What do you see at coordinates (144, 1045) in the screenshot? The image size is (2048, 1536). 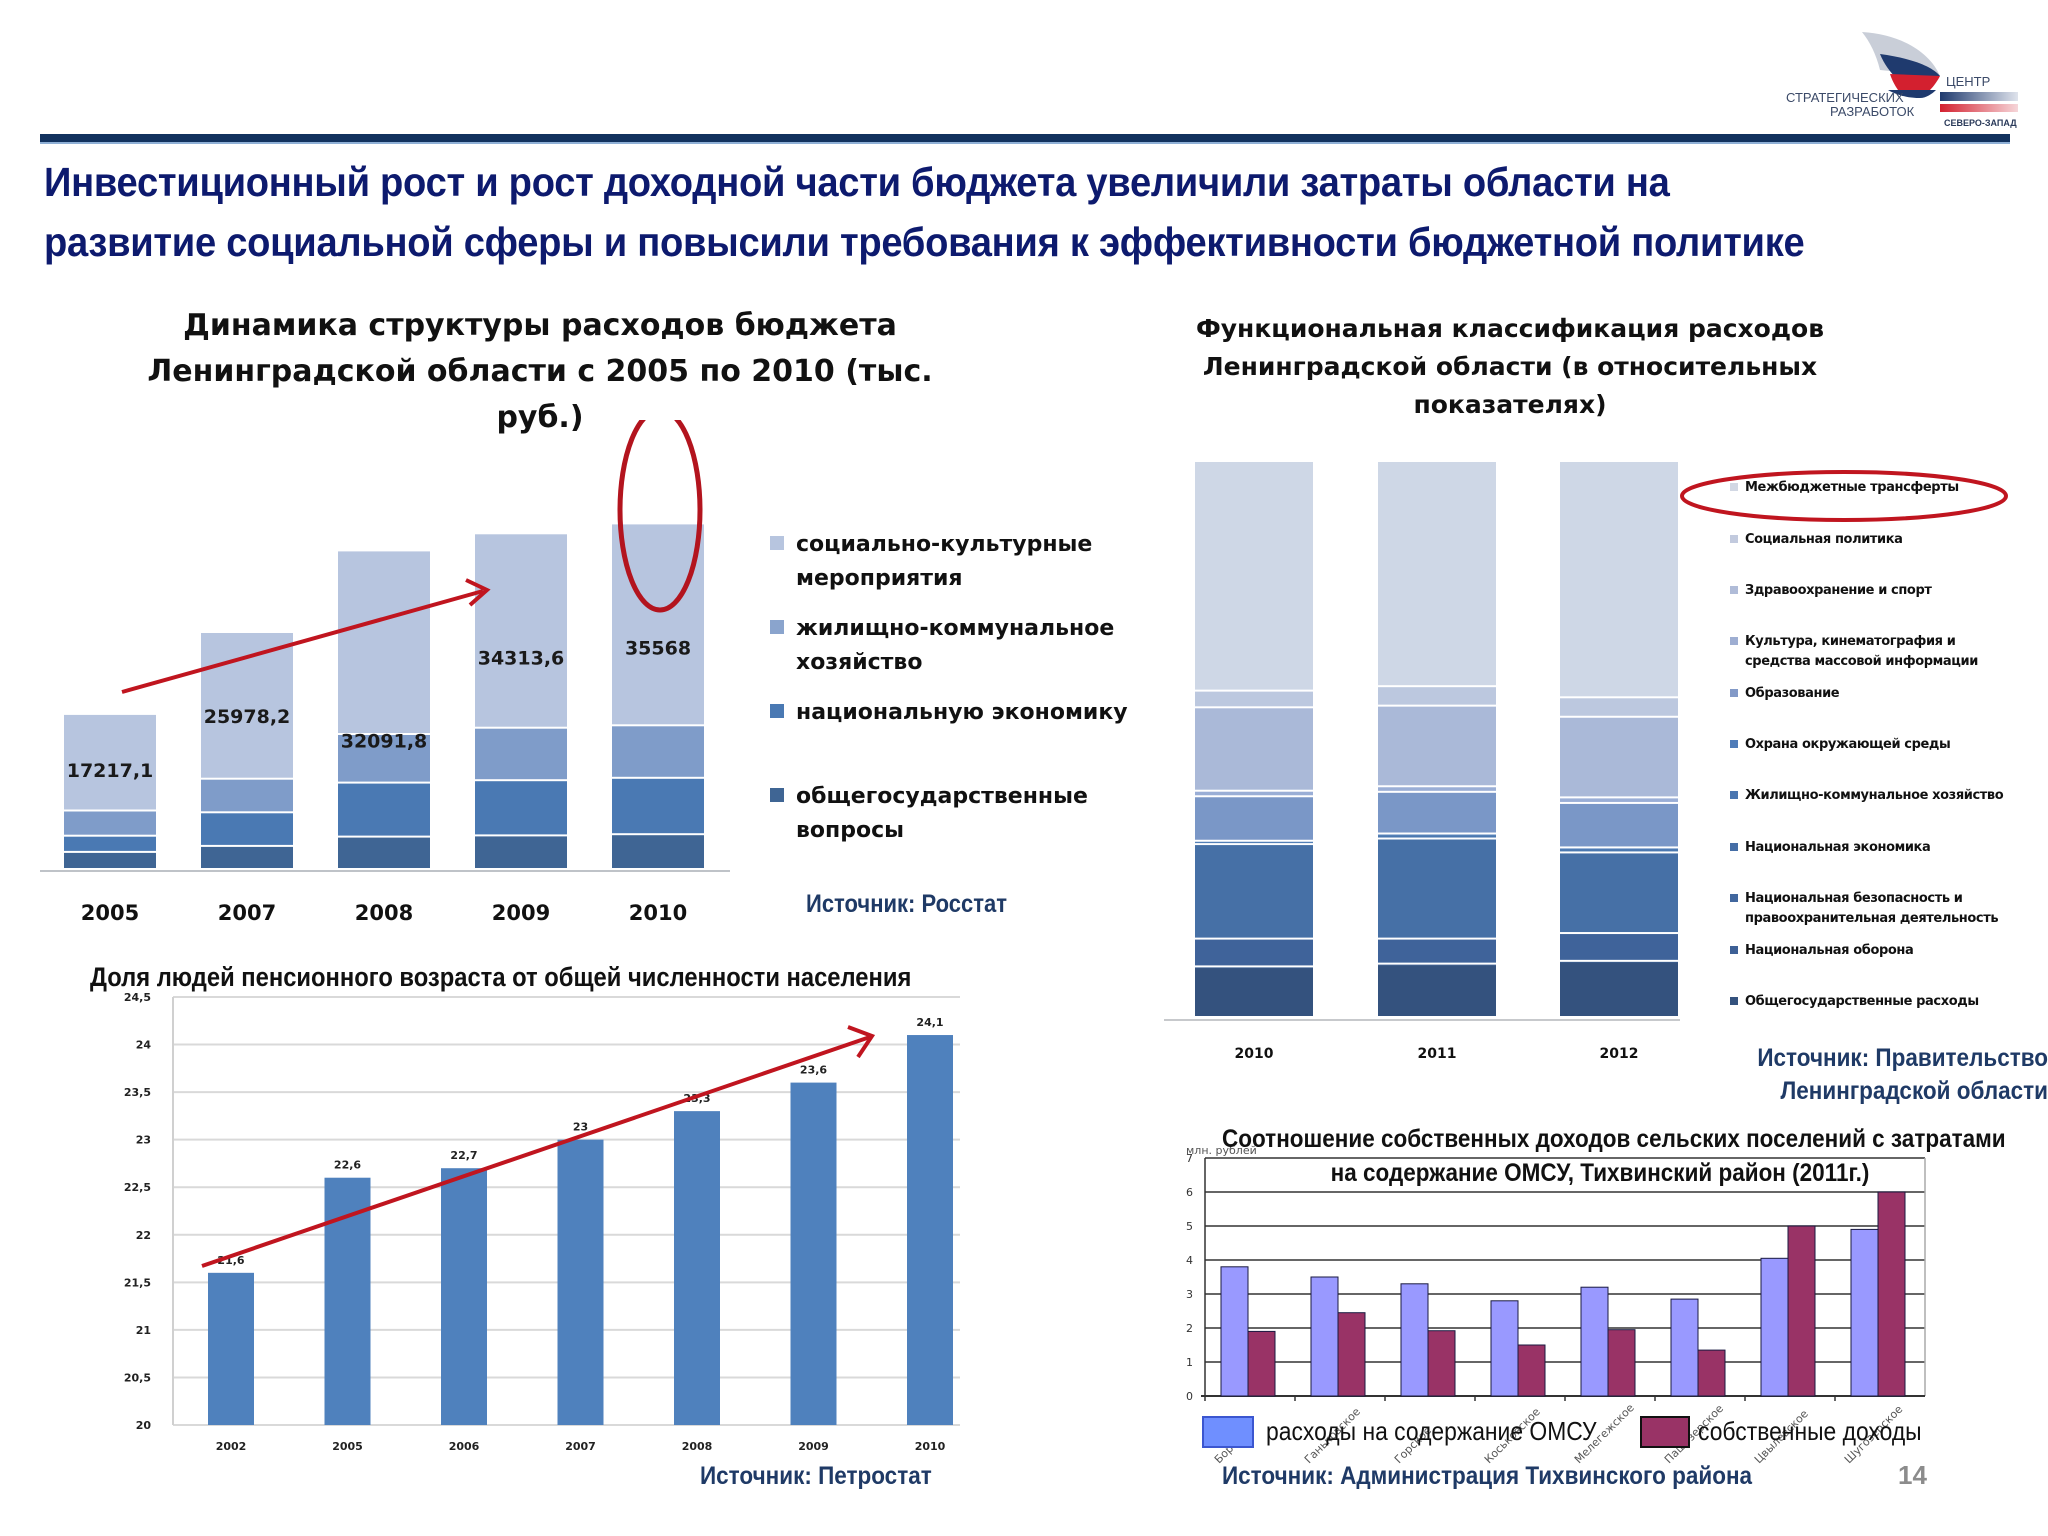 I see `y-tick-label: 24` at bounding box center [144, 1045].